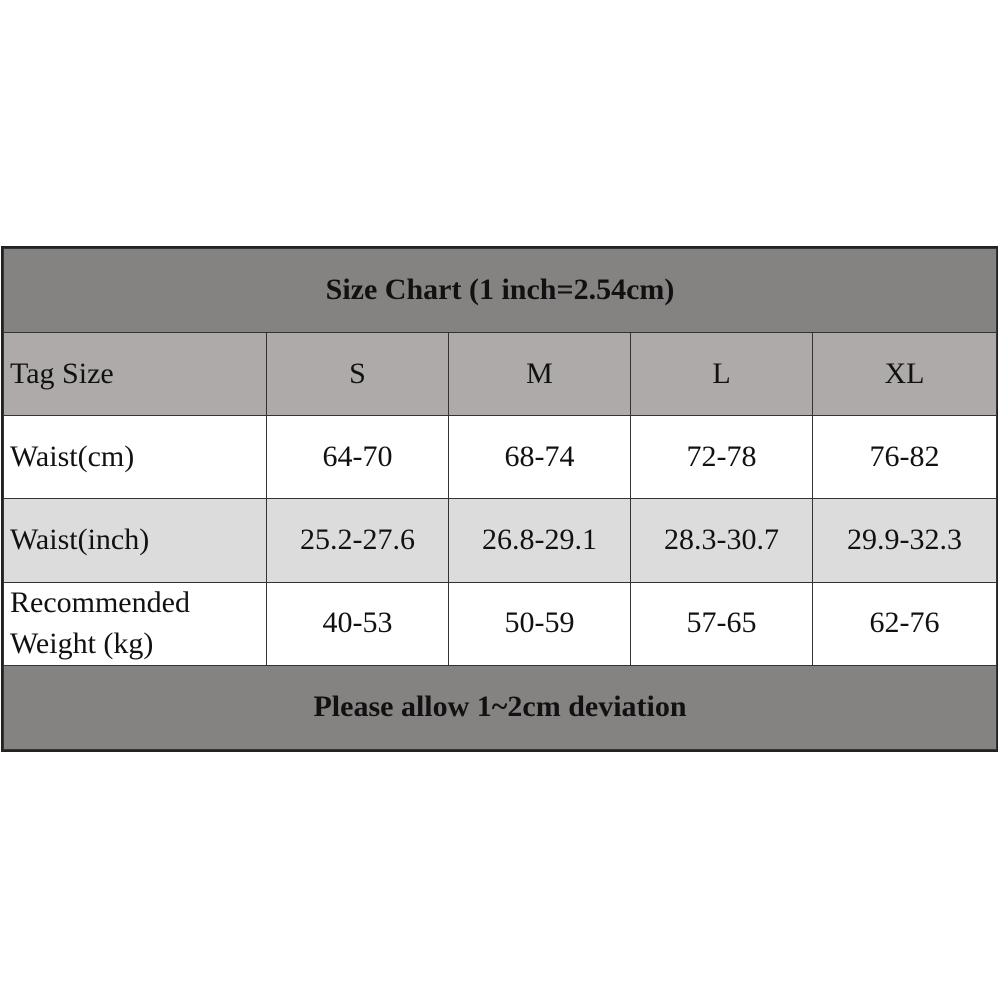  Describe the element at coordinates (539, 540) in the screenshot. I see `cell: 26.8-29.1` at that location.